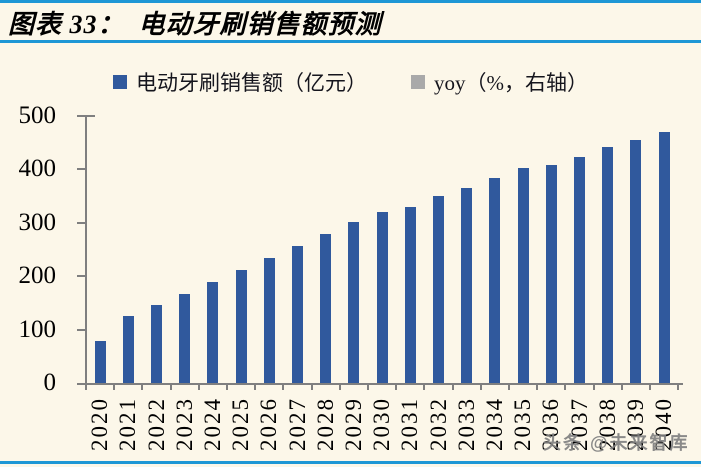  Describe the element at coordinates (50, 382) in the screenshot. I see `y-axis-label-0: 0` at that location.